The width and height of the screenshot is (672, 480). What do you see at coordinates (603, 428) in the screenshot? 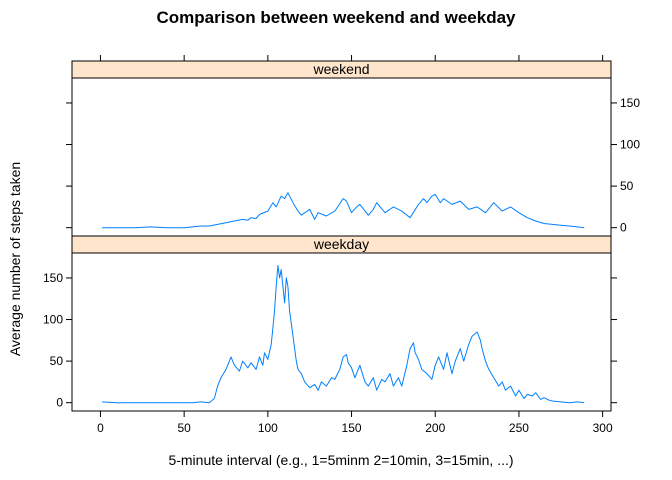
I see `x-tick-label: 300` at bounding box center [603, 428].